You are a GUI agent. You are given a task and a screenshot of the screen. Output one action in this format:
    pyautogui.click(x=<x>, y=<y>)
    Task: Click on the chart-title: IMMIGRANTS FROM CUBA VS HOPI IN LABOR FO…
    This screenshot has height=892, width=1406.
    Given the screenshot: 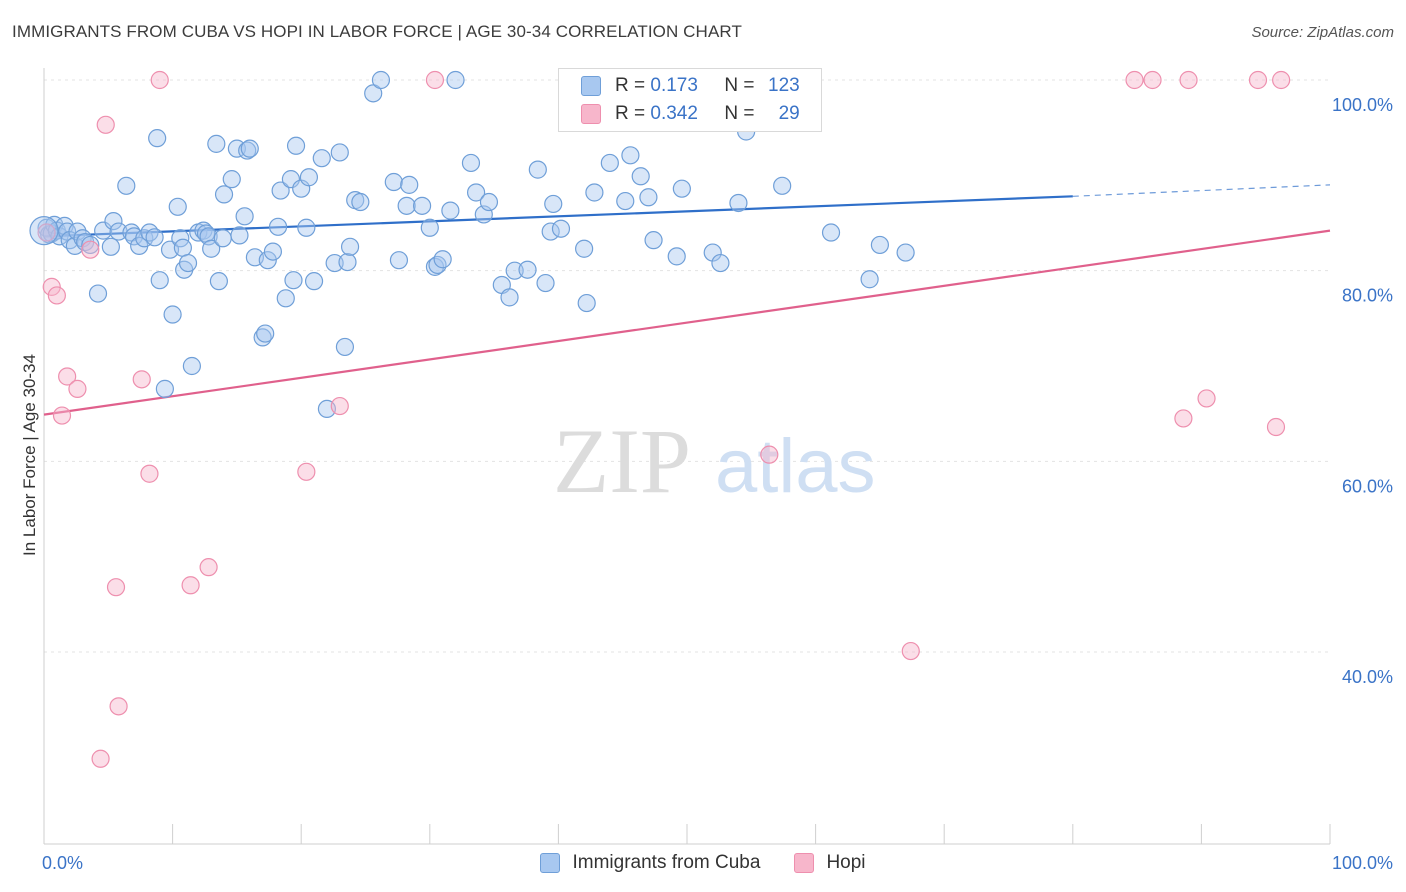 What is the action you would take?
    pyautogui.click(x=377, y=31)
    